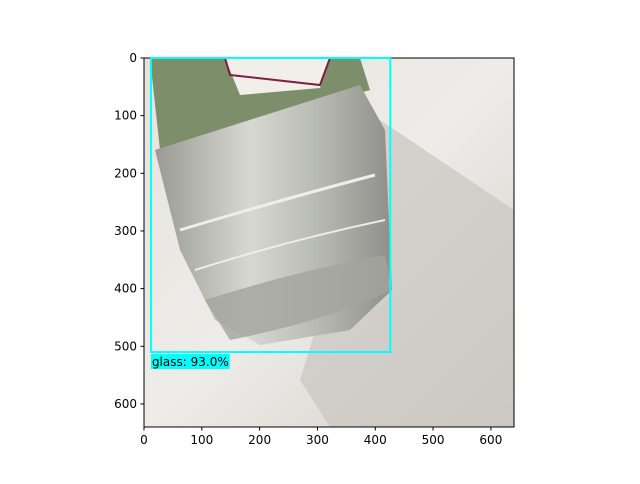  What do you see at coordinates (201, 440) in the screenshot?
I see `x-tick-label: 100` at bounding box center [201, 440].